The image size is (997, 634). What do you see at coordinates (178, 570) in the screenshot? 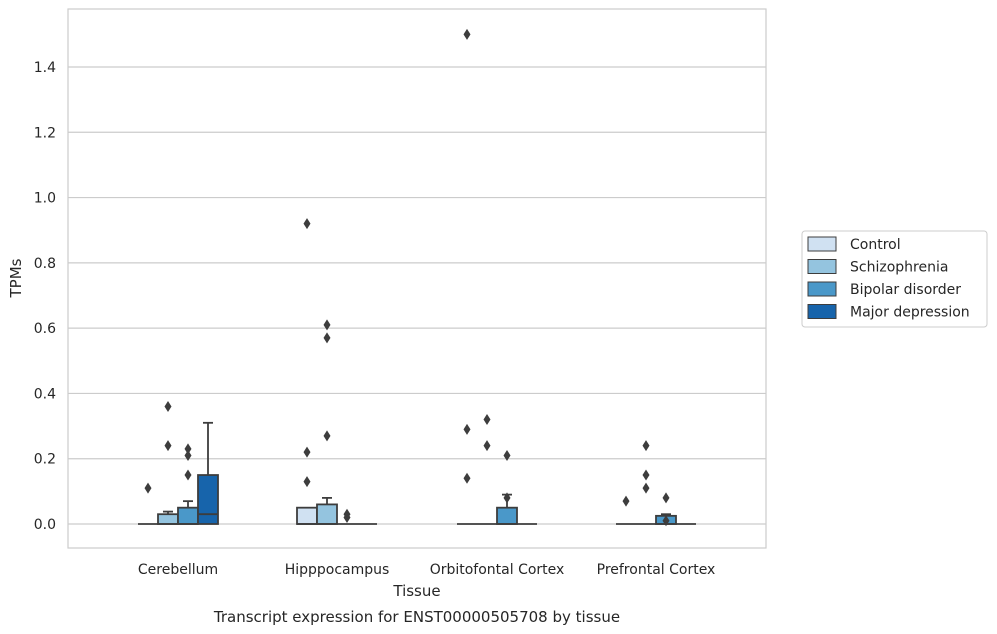
I see `x-tick-label: Cerebellum` at bounding box center [178, 570].